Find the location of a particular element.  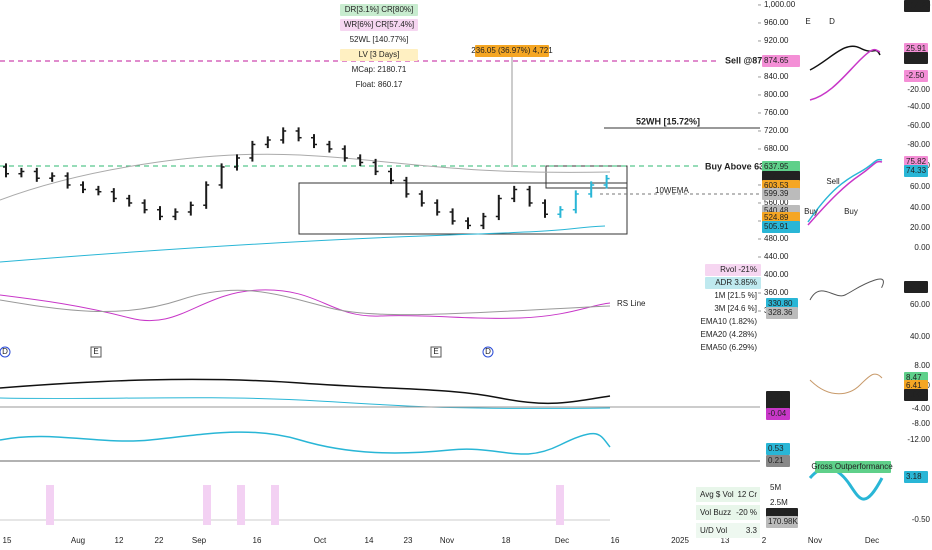

side-tick: -0.50 is located at coordinates (921, 519).